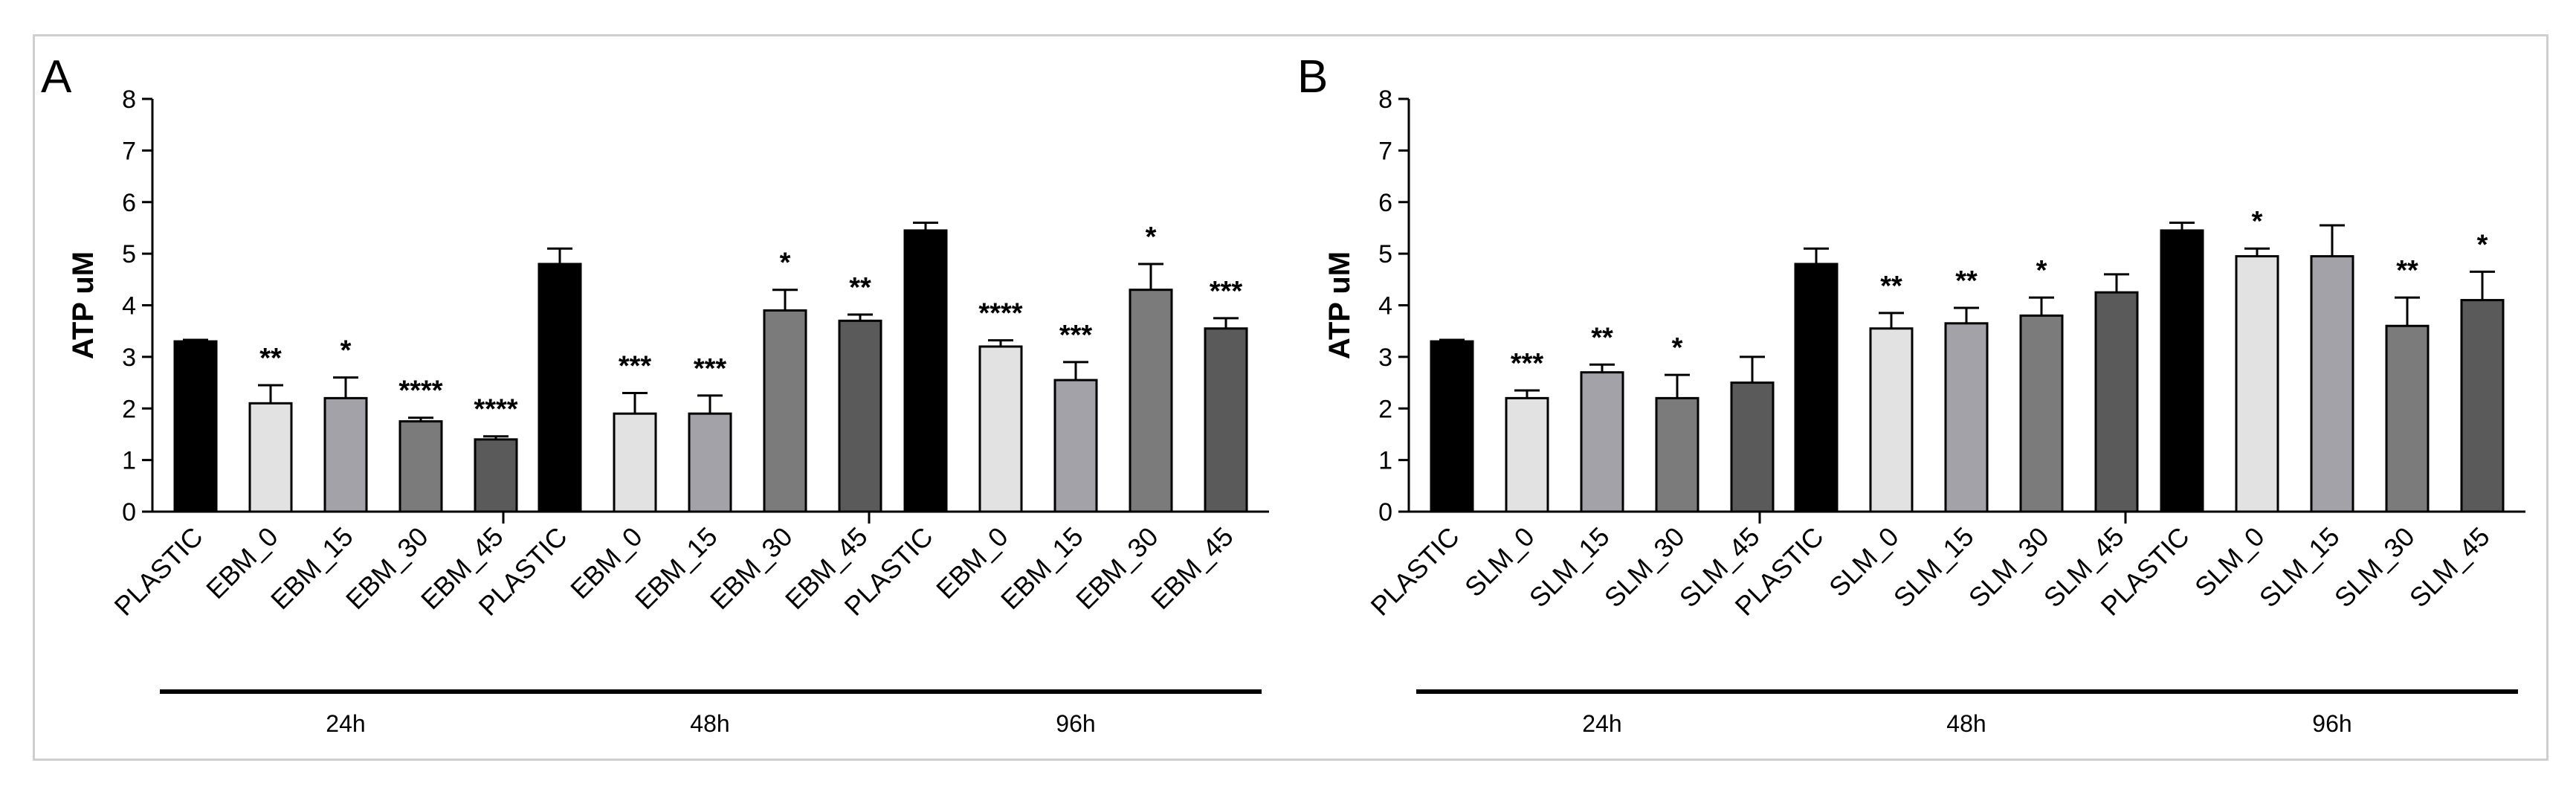 Image resolution: width=2576 pixels, height=792 pixels. Describe the element at coordinates (1192, 568) in the screenshot. I see `x-category-label: EBM_45` at that location.